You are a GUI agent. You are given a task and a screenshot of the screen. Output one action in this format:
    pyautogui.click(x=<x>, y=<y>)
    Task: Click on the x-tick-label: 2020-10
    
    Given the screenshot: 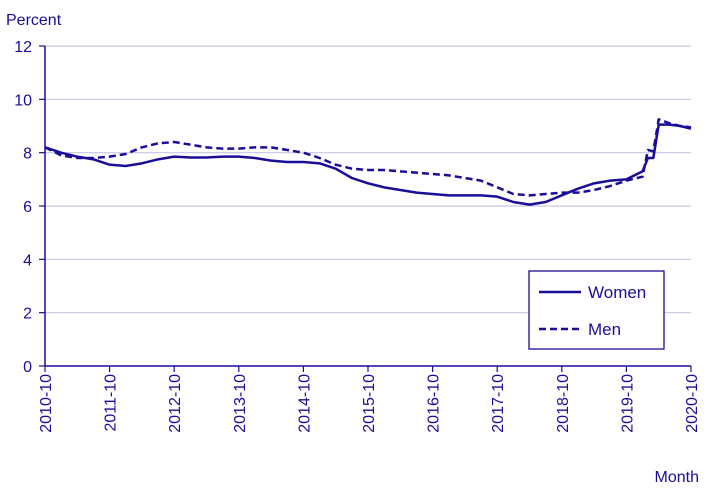 What is the action you would take?
    pyautogui.click(x=692, y=403)
    